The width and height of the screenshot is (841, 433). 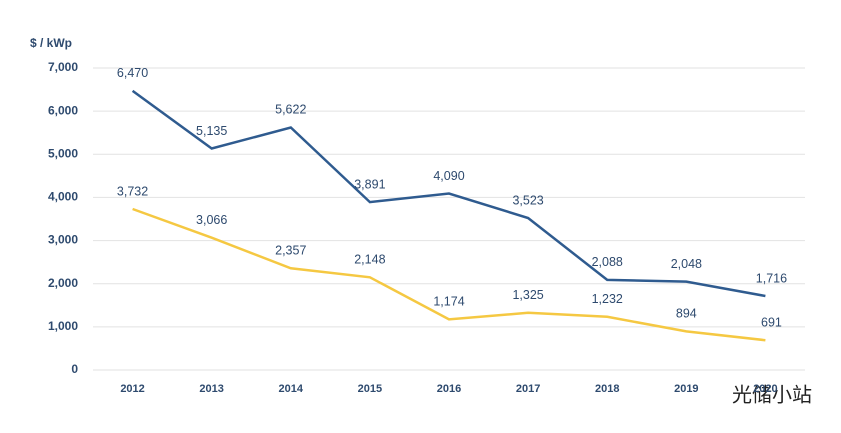 I want to click on x-tick-label: 2020, so click(x=765, y=389).